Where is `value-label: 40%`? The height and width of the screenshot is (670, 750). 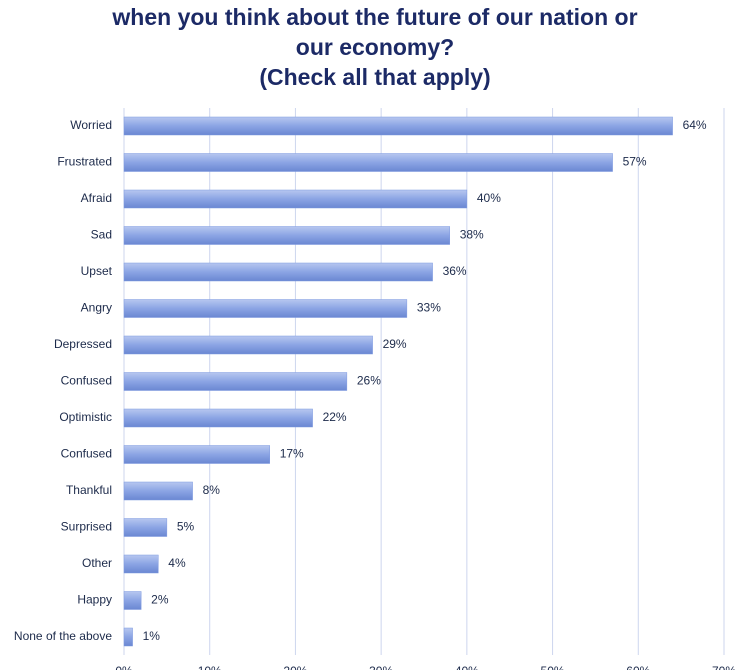 value-label: 40% is located at coordinates (489, 198).